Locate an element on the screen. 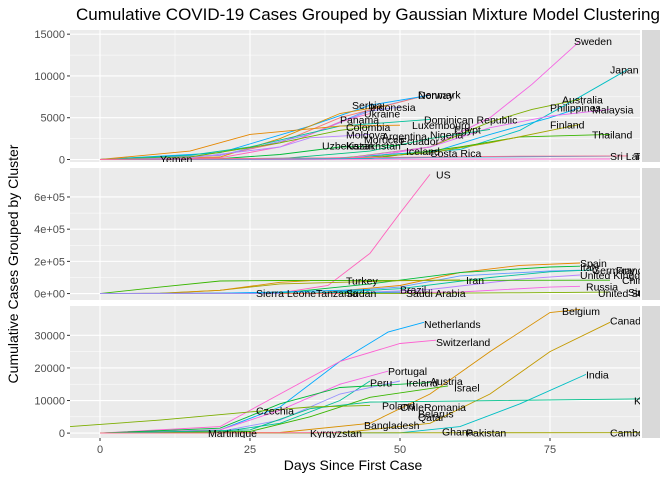 This screenshot has height=480, width=672. country-label: Costa Rica is located at coordinates (456, 154).